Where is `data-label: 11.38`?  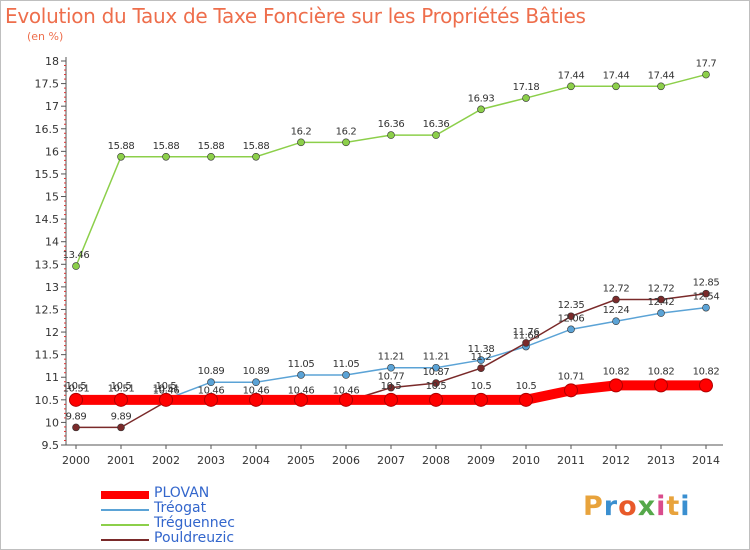
data-label: 11.38 is located at coordinates (481, 349).